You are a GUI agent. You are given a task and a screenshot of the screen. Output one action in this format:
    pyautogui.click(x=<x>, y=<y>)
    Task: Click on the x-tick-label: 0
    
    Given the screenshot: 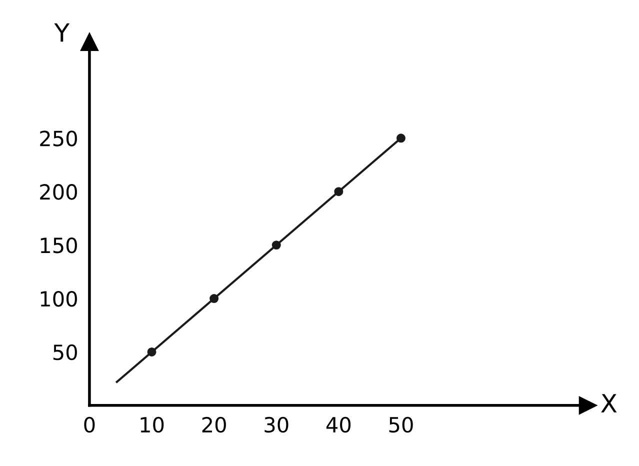 What is the action you would take?
    pyautogui.click(x=89, y=424)
    